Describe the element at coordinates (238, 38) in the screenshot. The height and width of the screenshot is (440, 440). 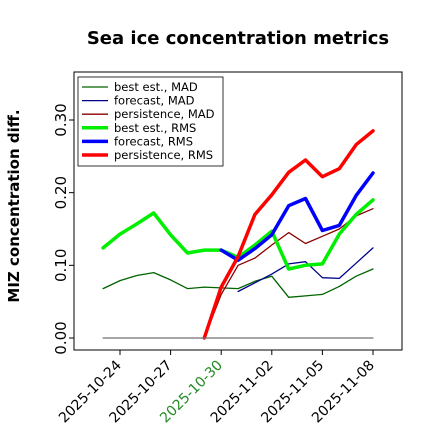
I see `chart-title: Sea ice concentration metrics` at that location.